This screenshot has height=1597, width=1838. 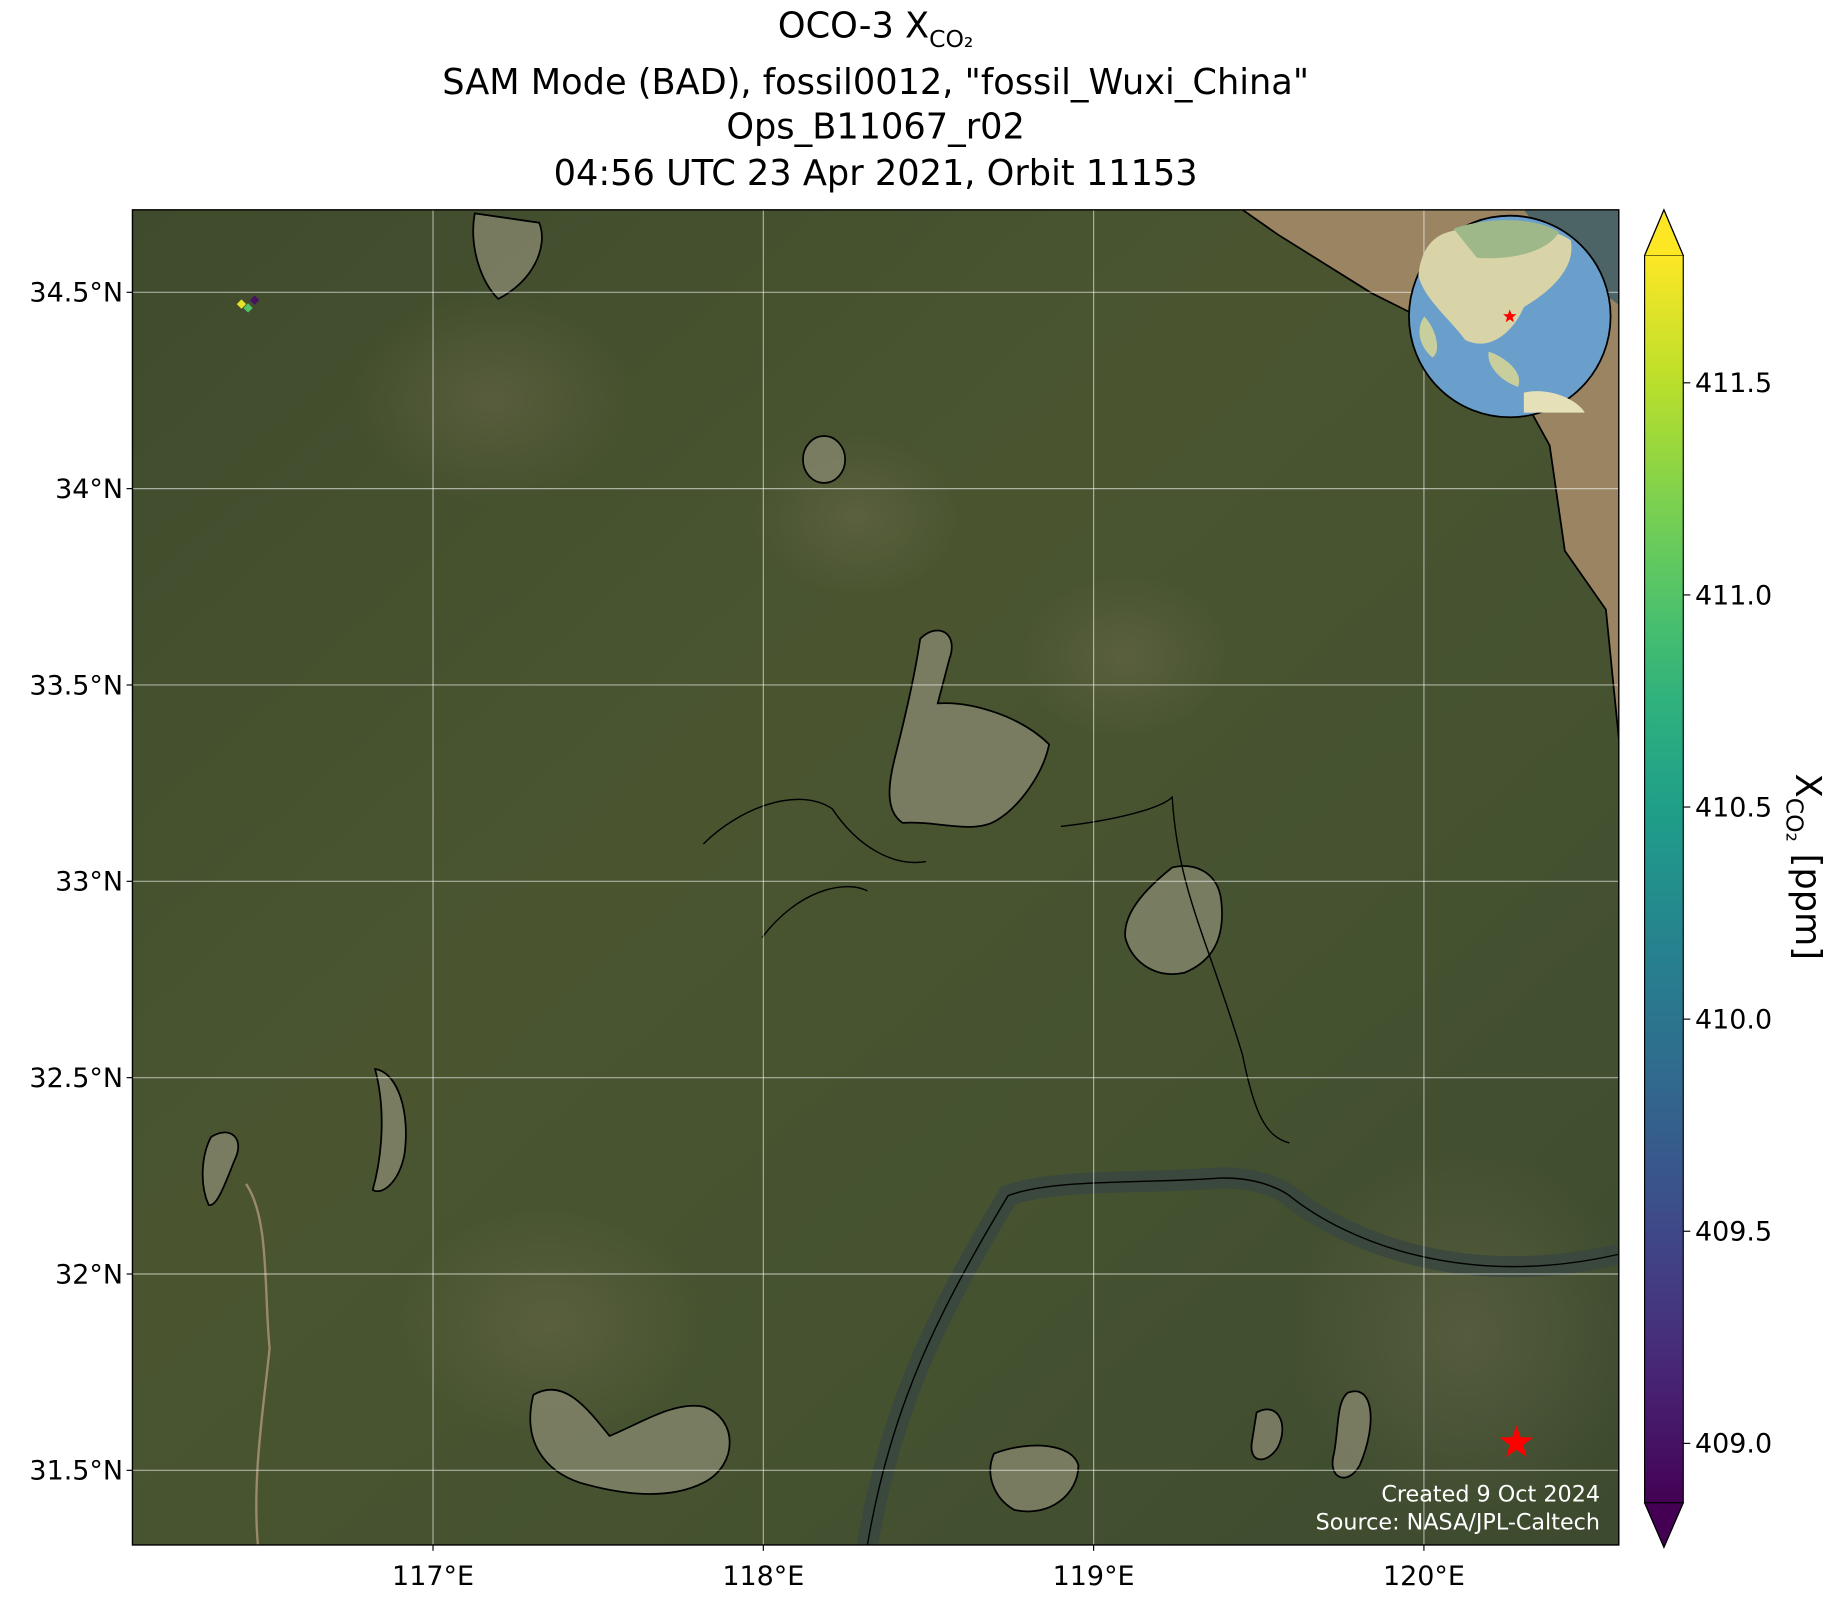 I want to click on x-tick-label: 119°E, so click(x=1094, y=1576).